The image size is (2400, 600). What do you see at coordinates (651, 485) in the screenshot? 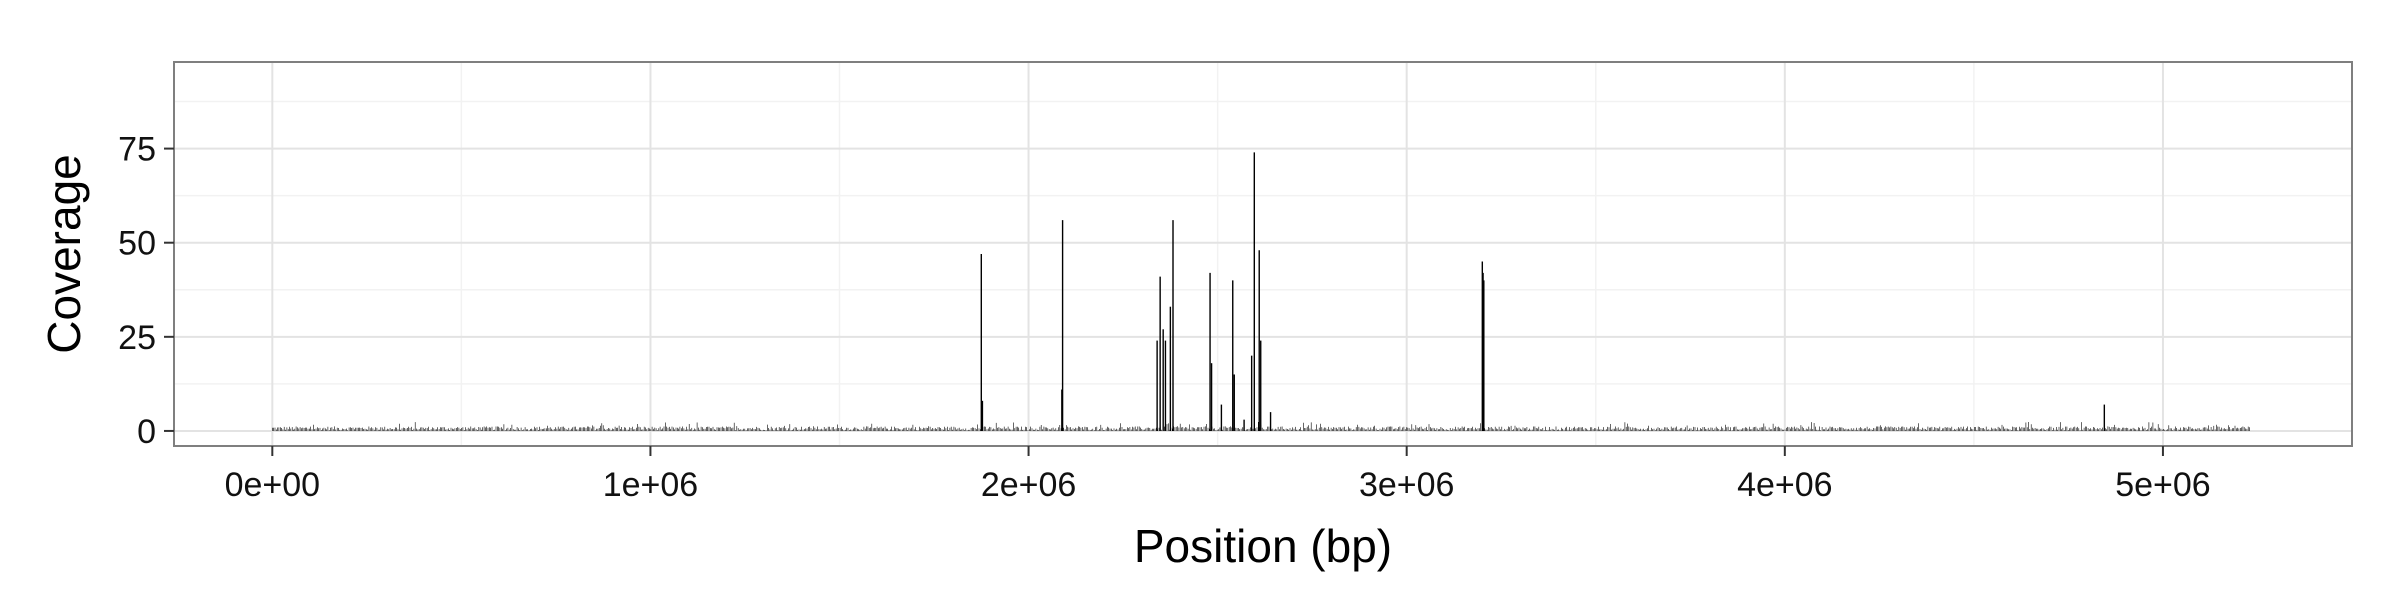
I see `x-tick-label: 1e+06` at bounding box center [651, 485].